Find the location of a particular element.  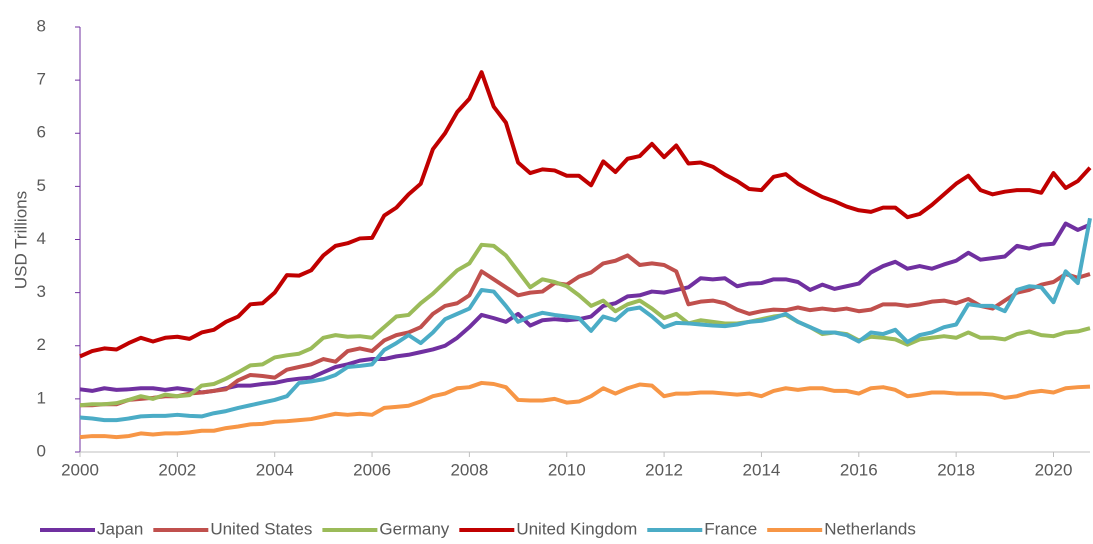

x-tick-label: 2002 is located at coordinates (177, 469).